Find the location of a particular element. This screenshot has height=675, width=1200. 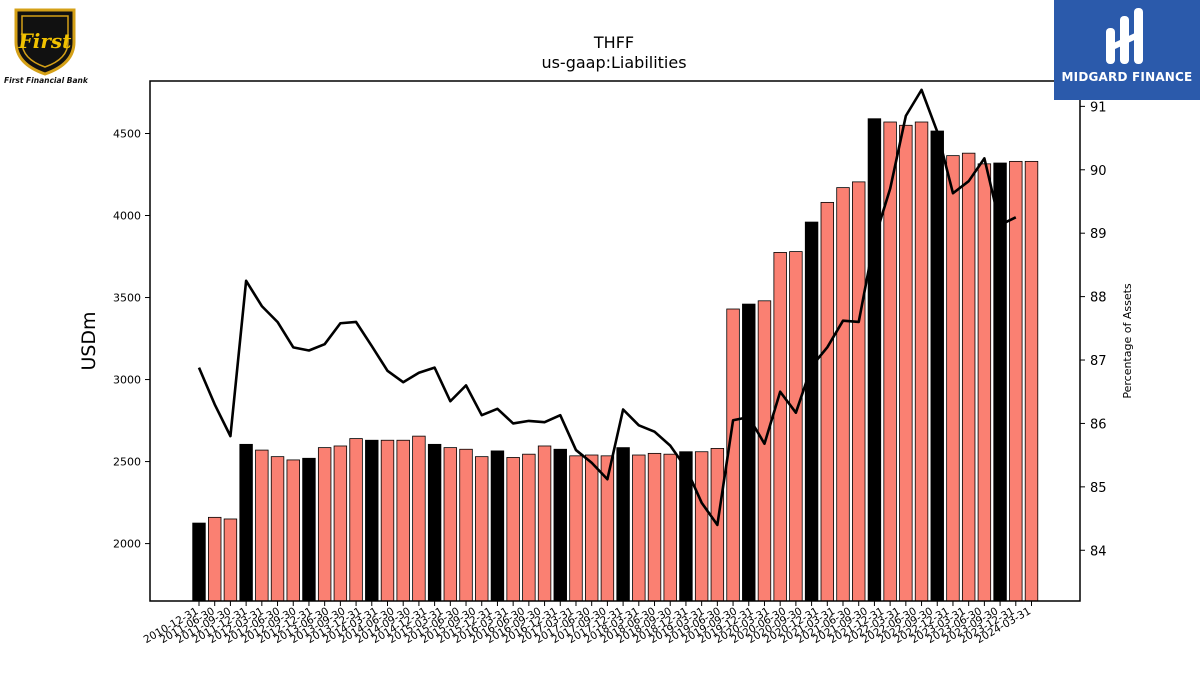

y2-axis-label: Percentage of Assets is located at coordinates (1127, 341).